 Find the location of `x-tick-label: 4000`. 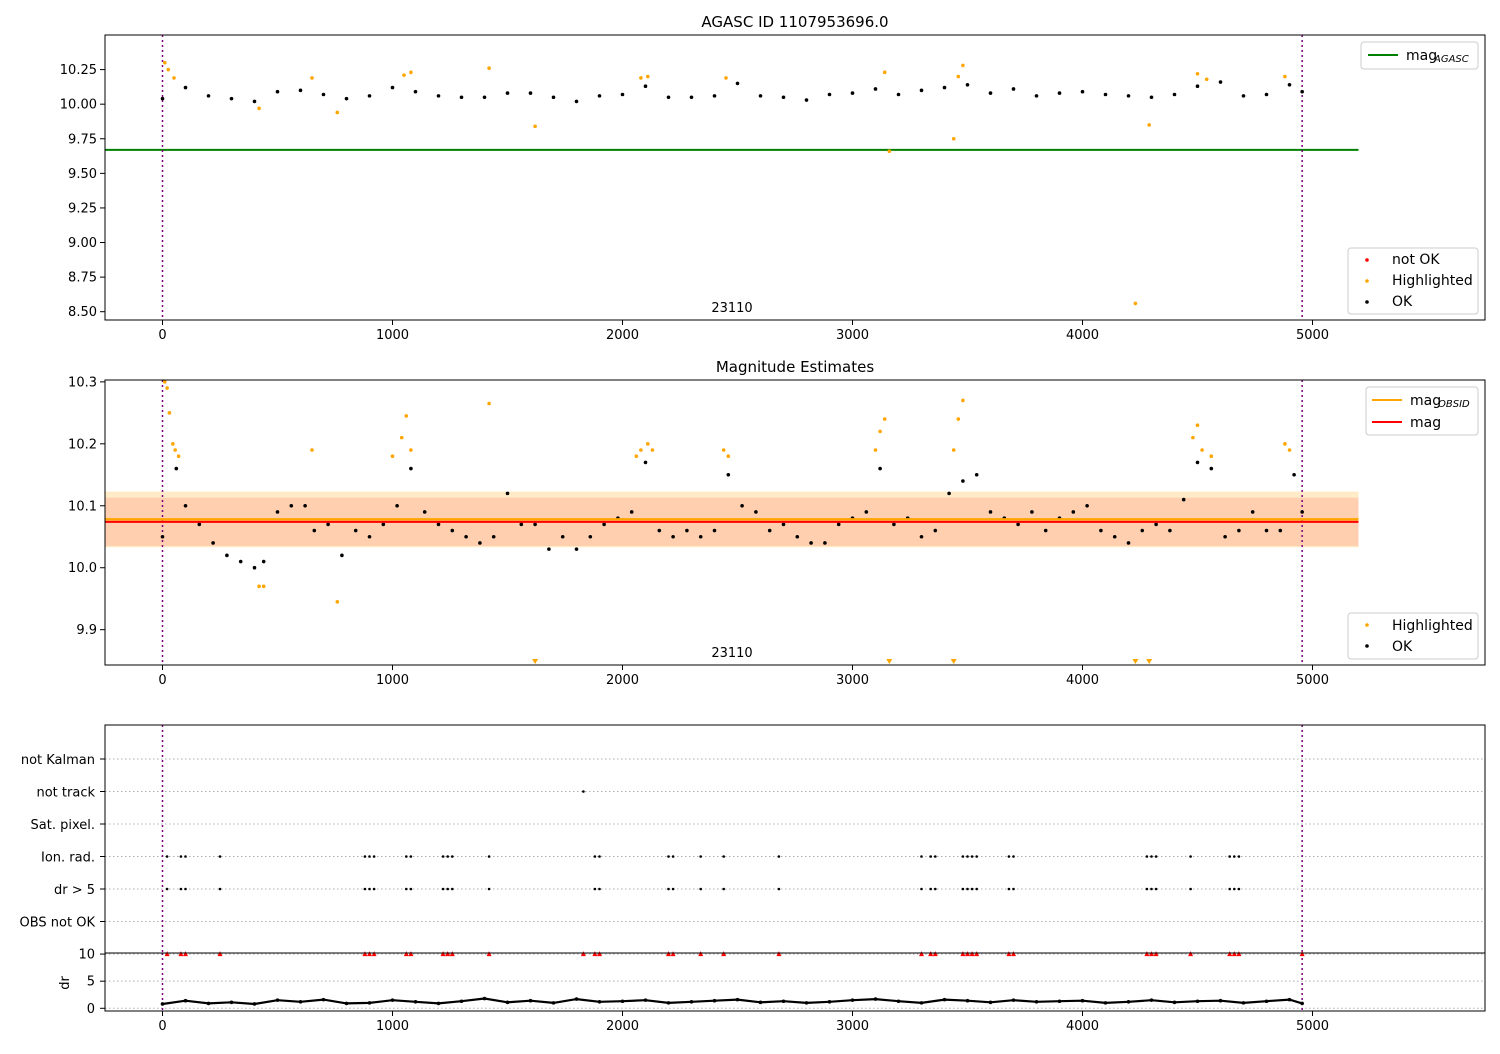

x-tick-label: 4000 is located at coordinates (1082, 680).